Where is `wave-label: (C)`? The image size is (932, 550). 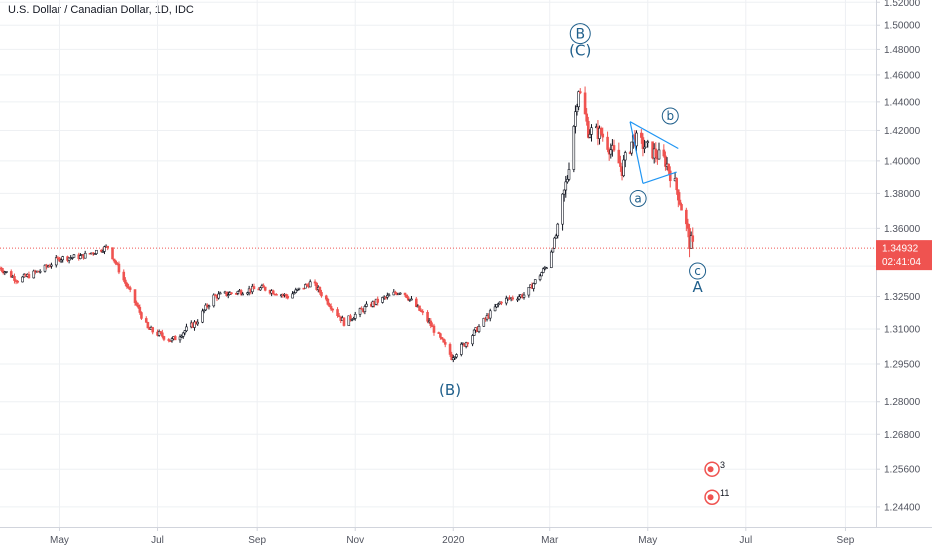 wave-label: (C) is located at coordinates (580, 51).